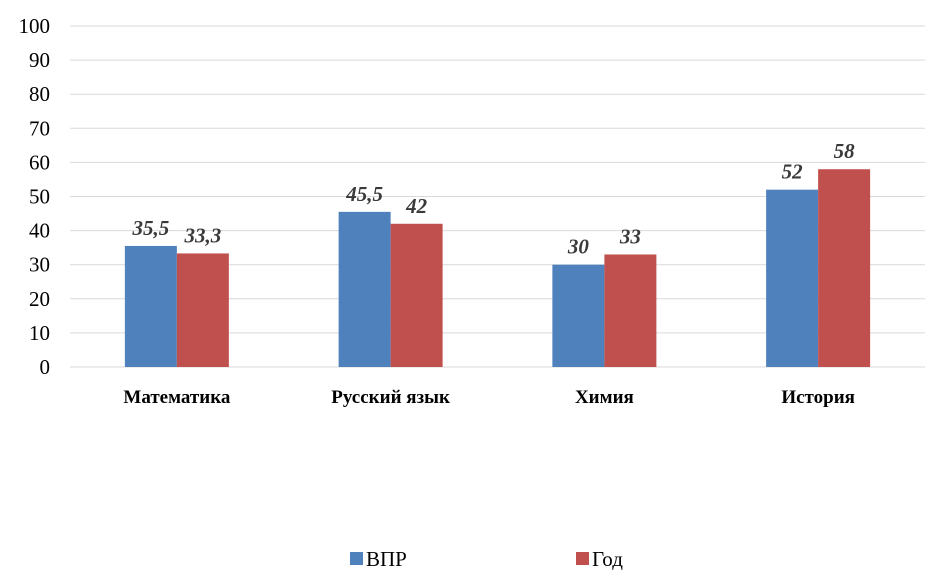 This screenshot has height=580, width=935. Describe the element at coordinates (203, 235) in the screenshot. I see `data-label: 33,3` at that location.